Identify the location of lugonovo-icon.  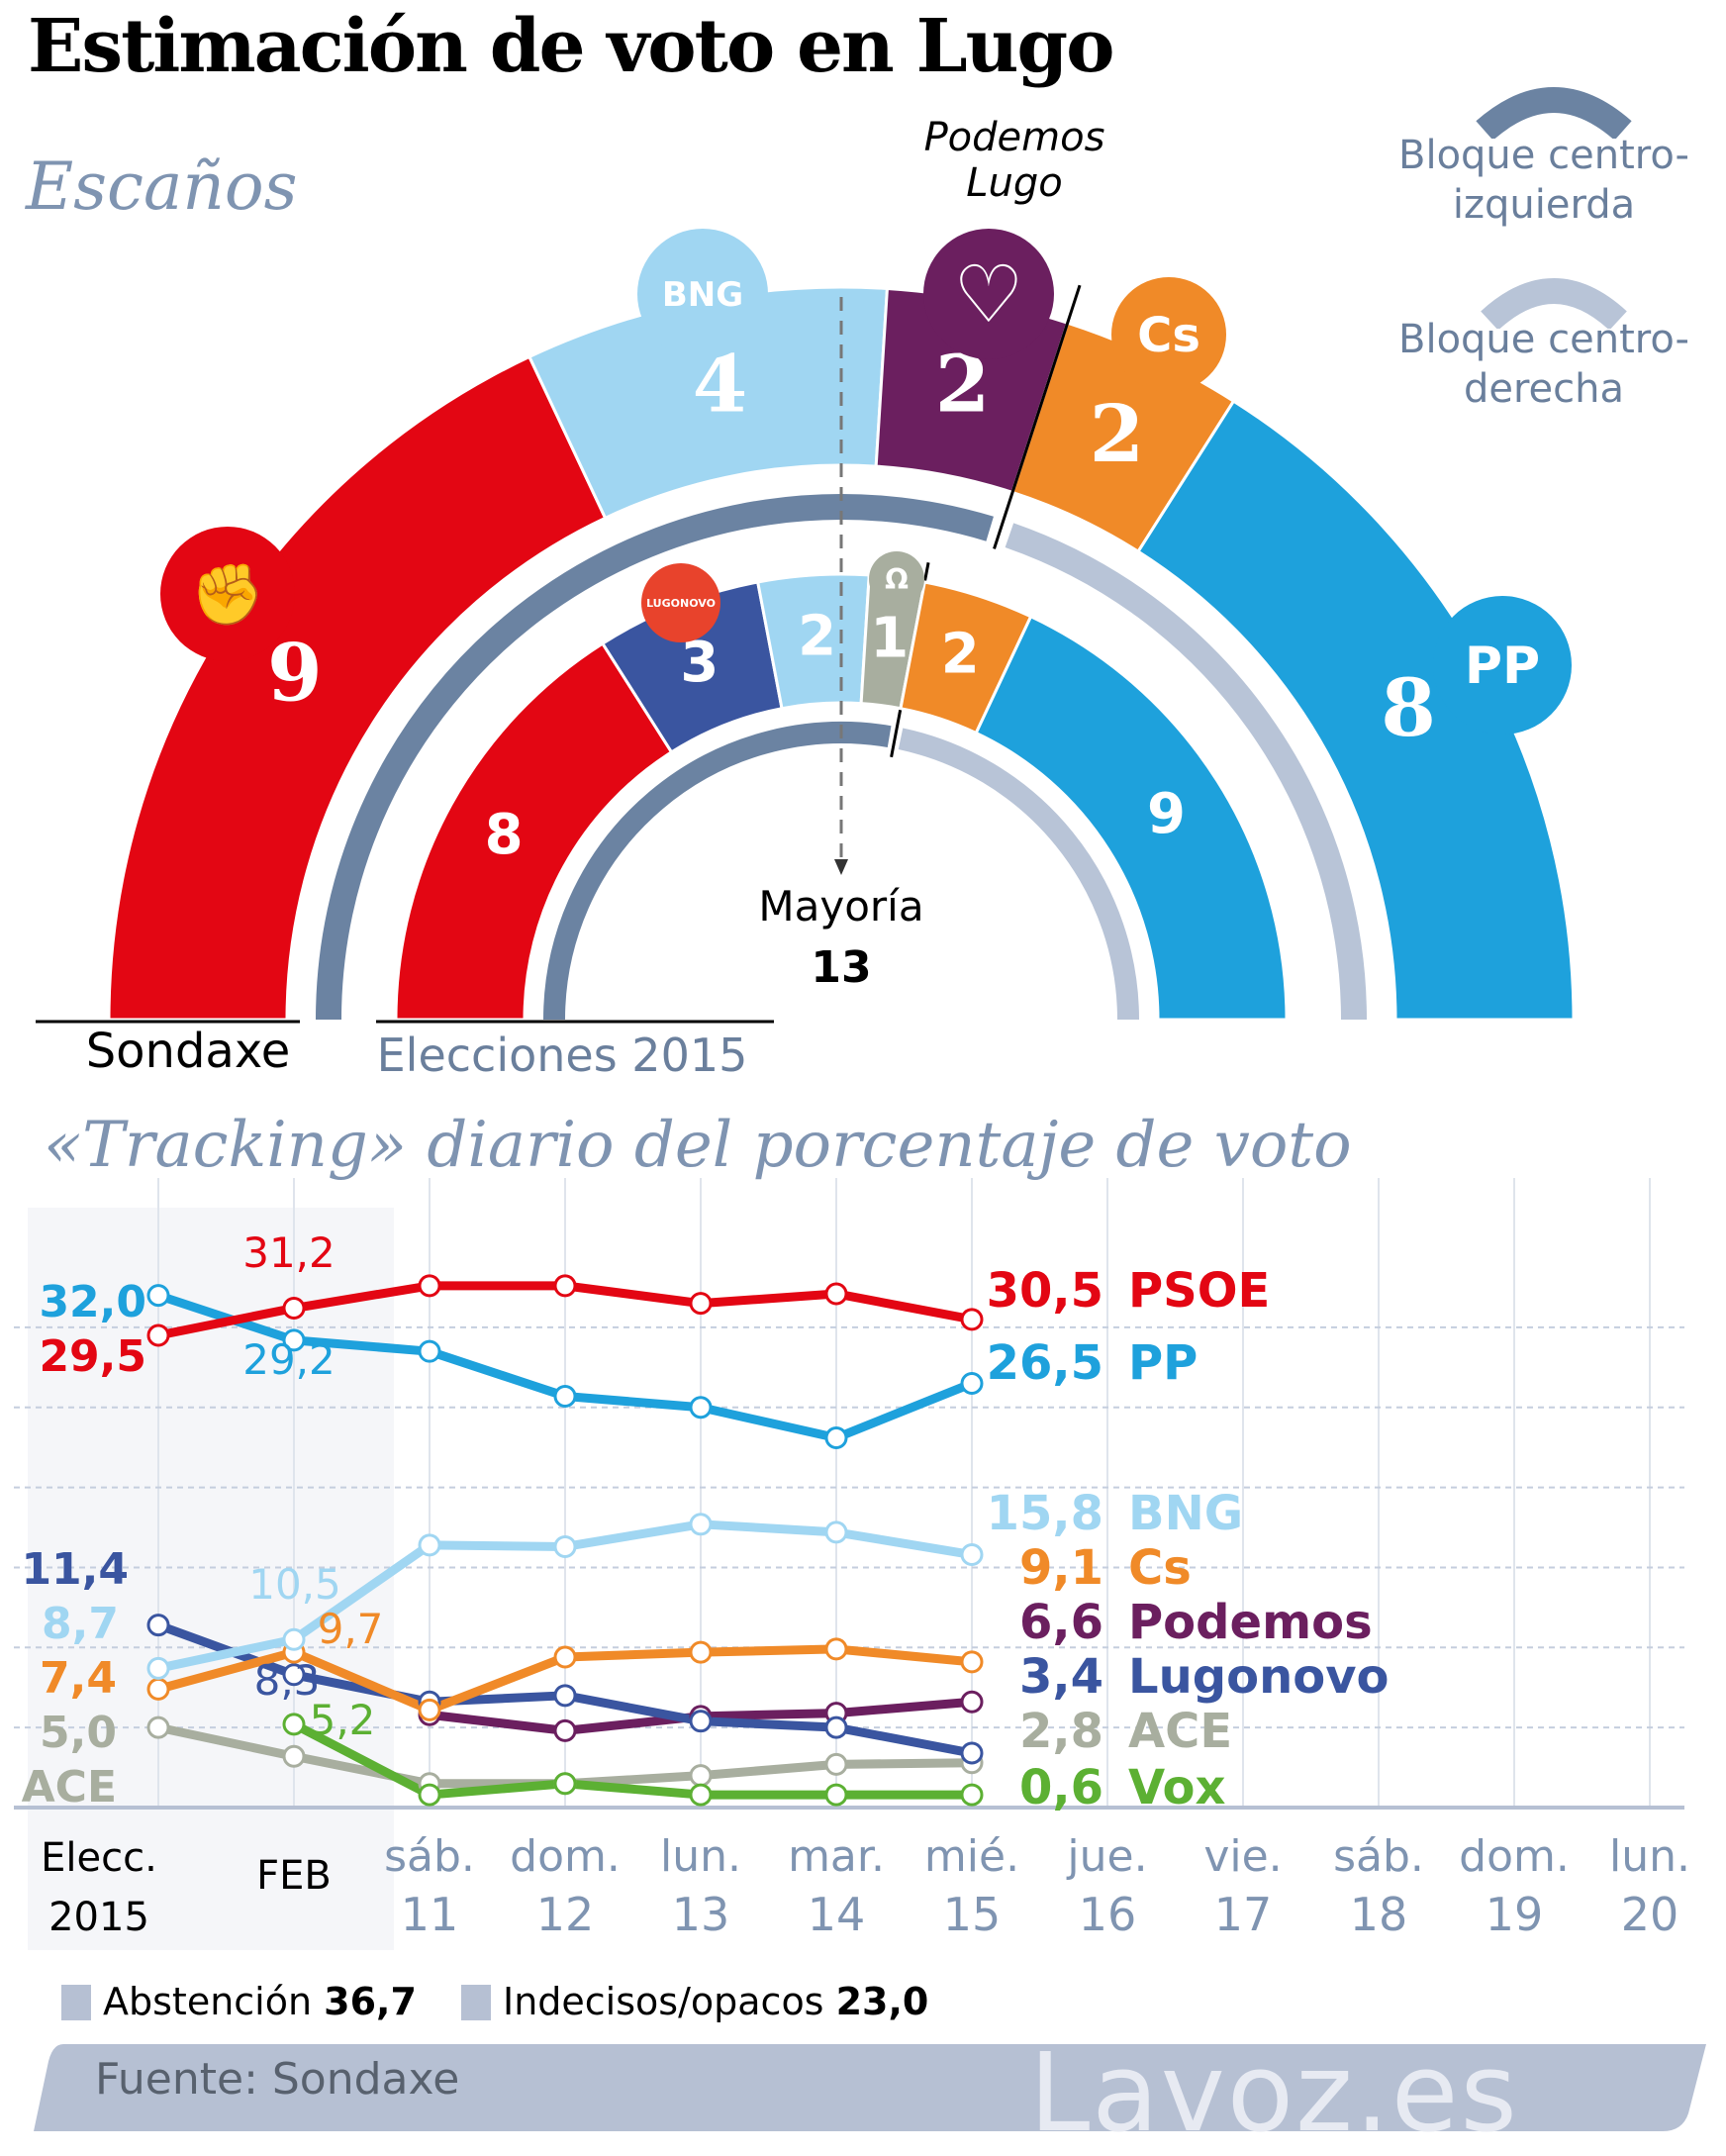
(680, 602).